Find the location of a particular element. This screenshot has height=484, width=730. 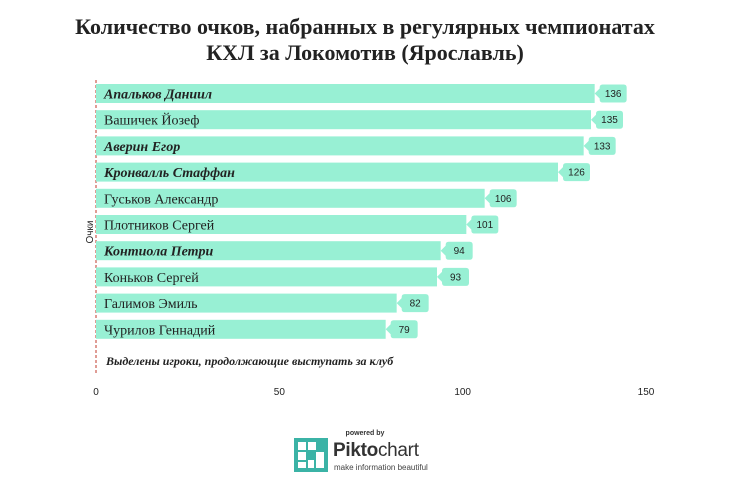

category-label: Плотников Сергей is located at coordinates (159, 226).